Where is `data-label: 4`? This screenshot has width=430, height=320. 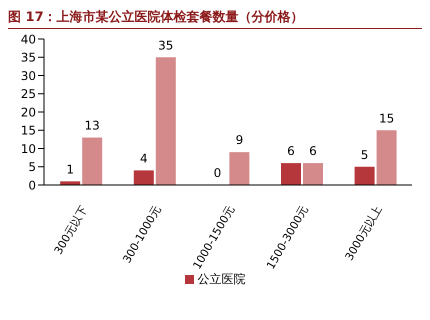 data-label: 4 is located at coordinates (144, 158).